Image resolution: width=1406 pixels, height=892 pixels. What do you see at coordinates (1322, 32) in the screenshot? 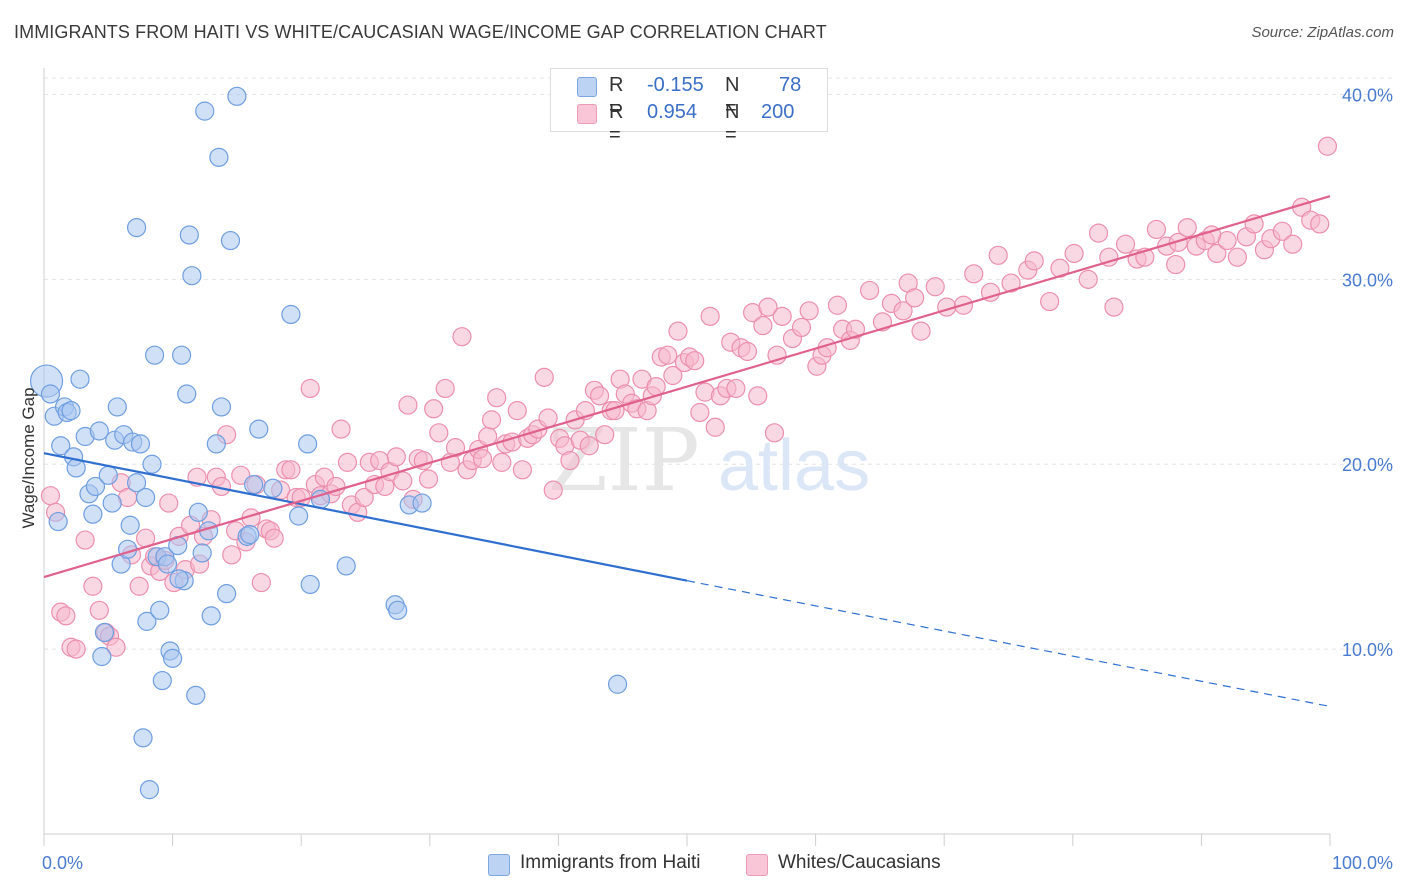
I see `source-label: Source: ZipAtlas.com` at bounding box center [1322, 32].